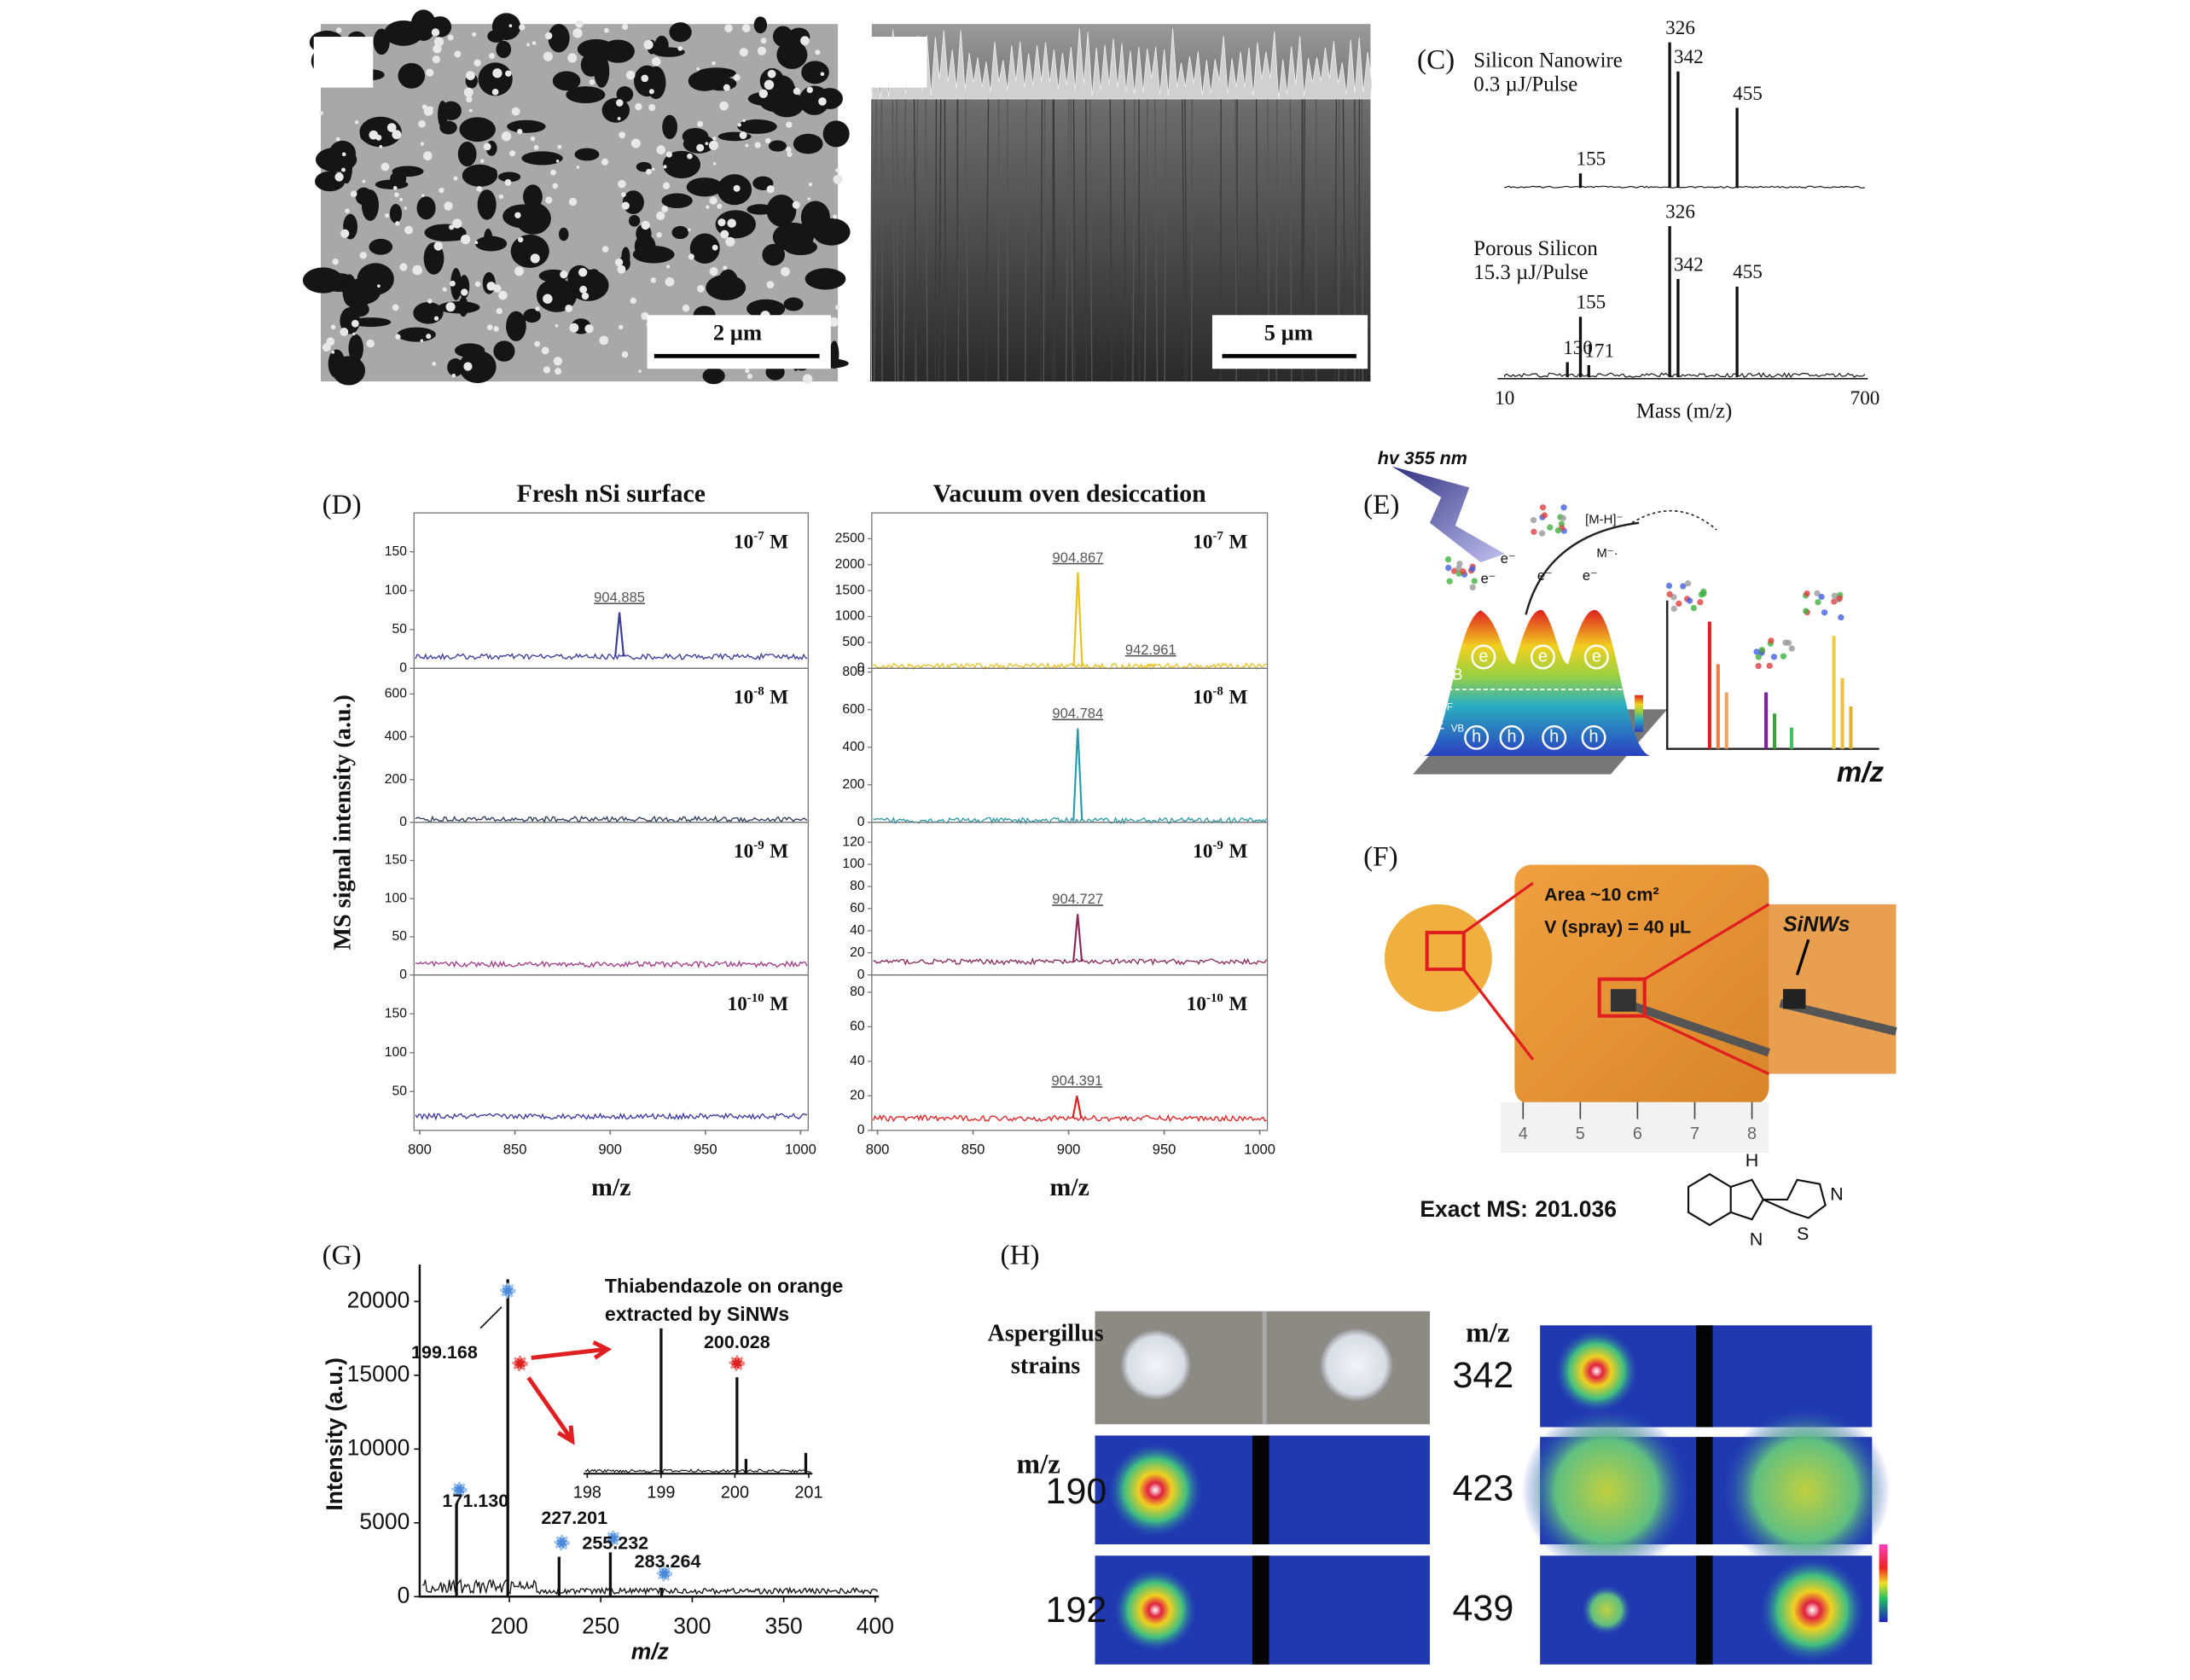  Describe the element at coordinates (379, 1447) in the screenshot. I see `y-tick-label: 10000` at that location.